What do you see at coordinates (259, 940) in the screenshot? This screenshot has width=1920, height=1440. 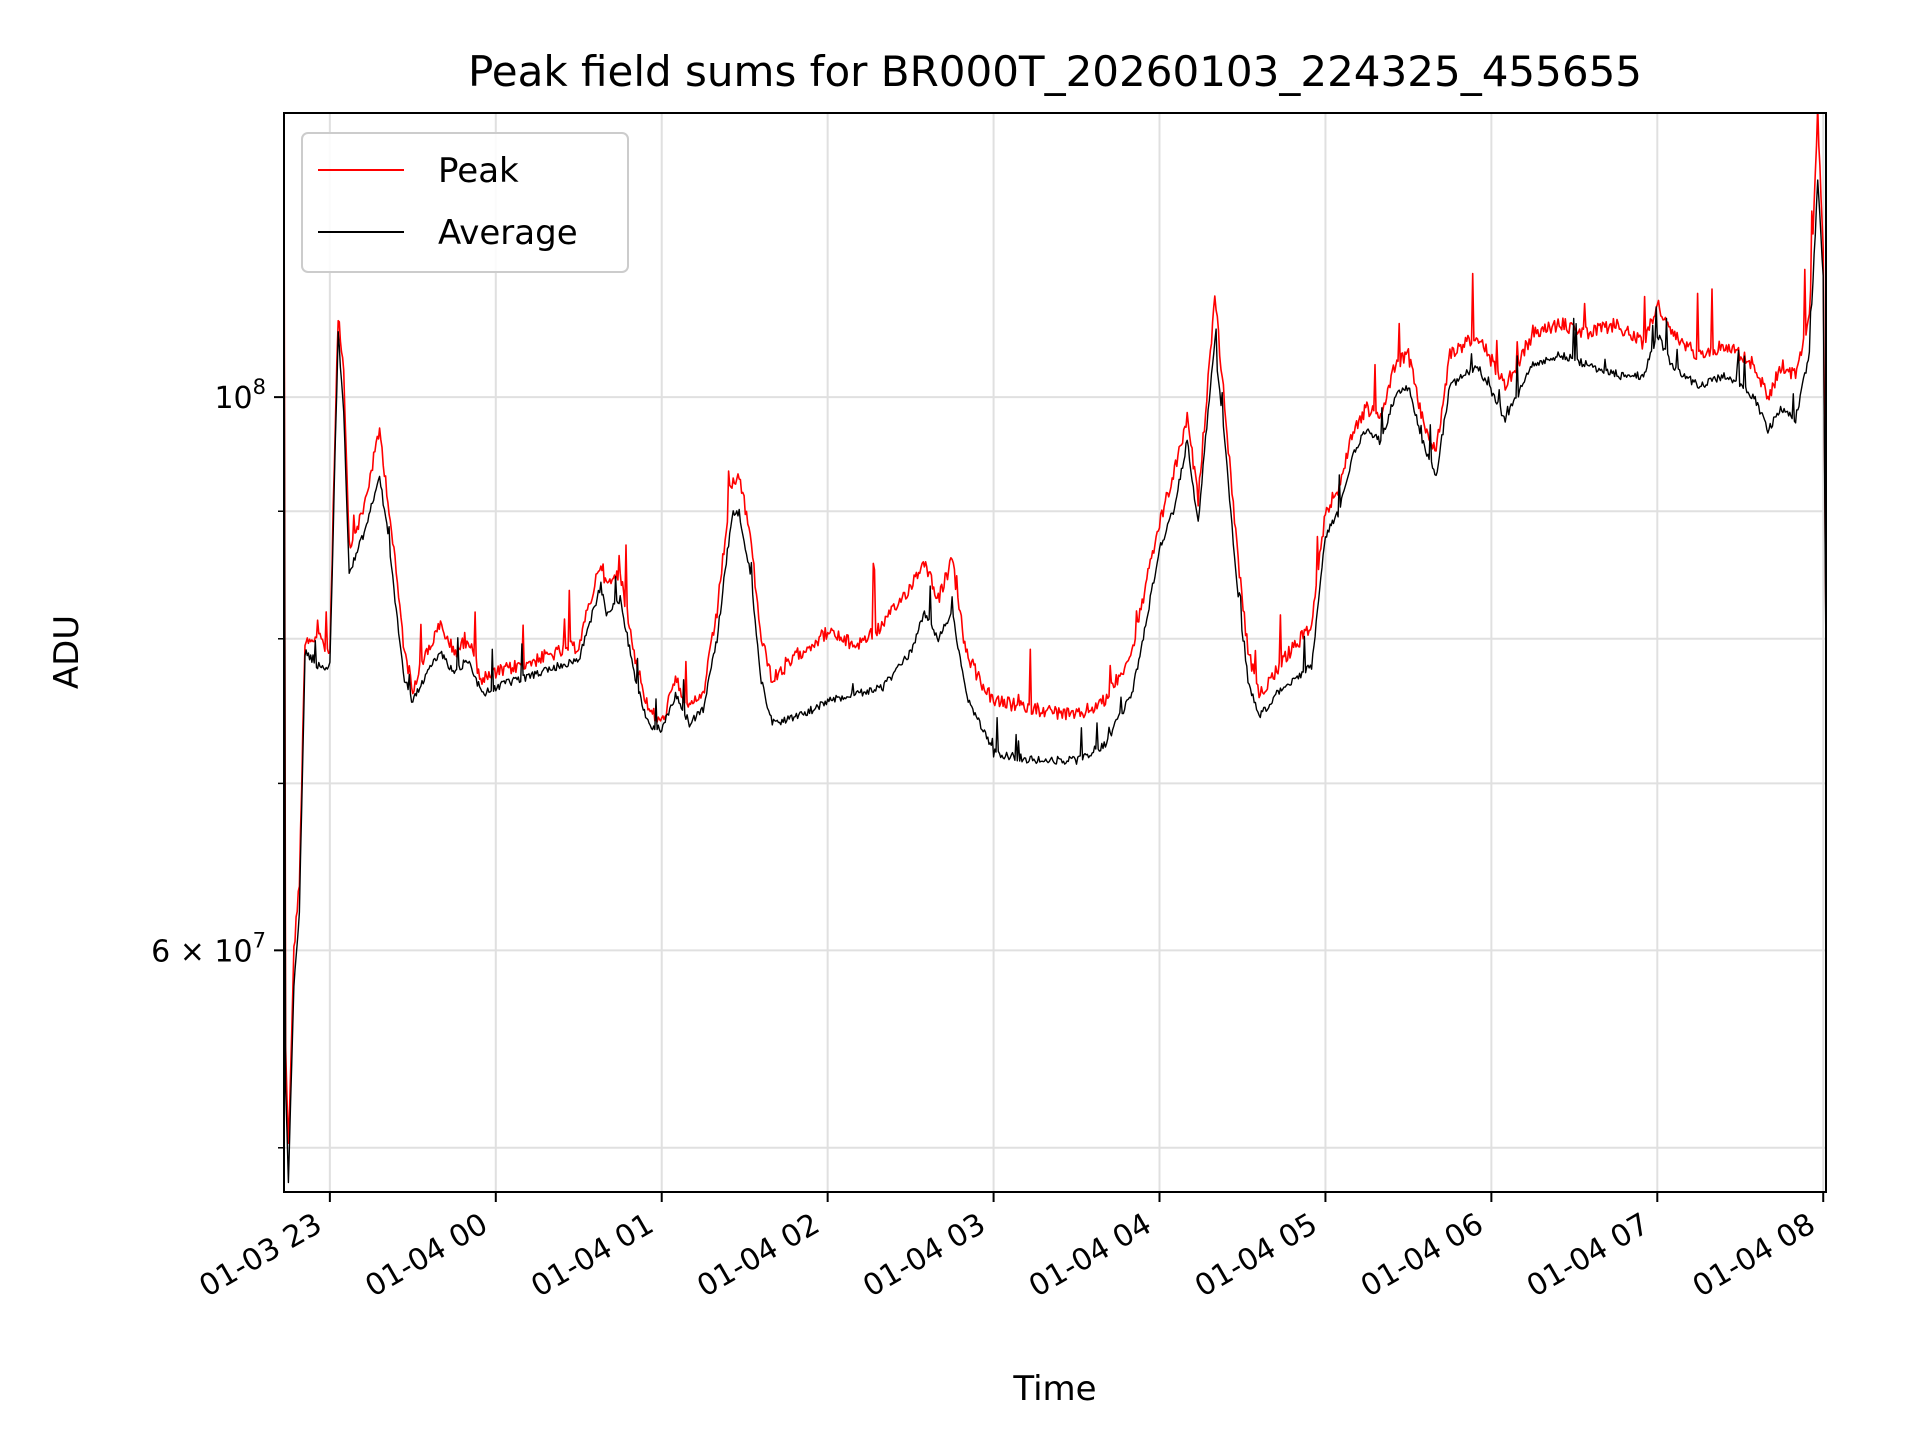 I see `y-tick-label-exponent: 7` at bounding box center [259, 940].